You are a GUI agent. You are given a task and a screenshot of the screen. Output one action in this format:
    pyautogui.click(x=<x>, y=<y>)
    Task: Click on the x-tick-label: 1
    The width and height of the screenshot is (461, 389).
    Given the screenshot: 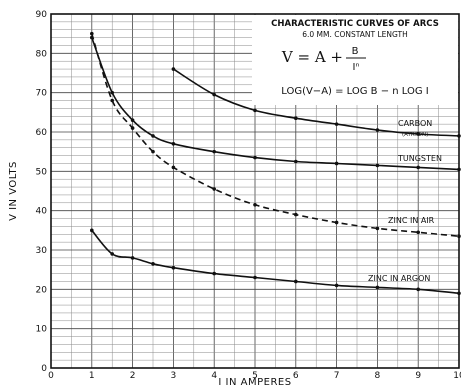 What is the action you would take?
    pyautogui.click(x=92, y=376)
    